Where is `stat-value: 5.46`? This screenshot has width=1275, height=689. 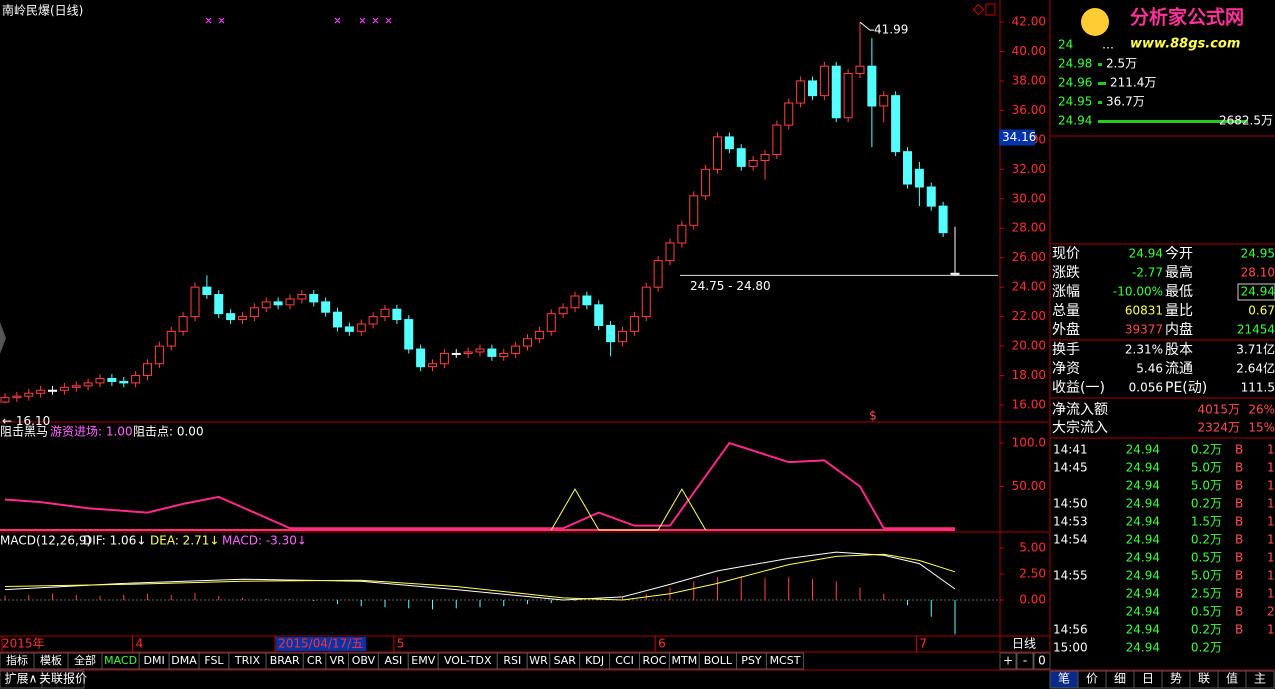
stat-value: 5.46 is located at coordinates (1149, 369).